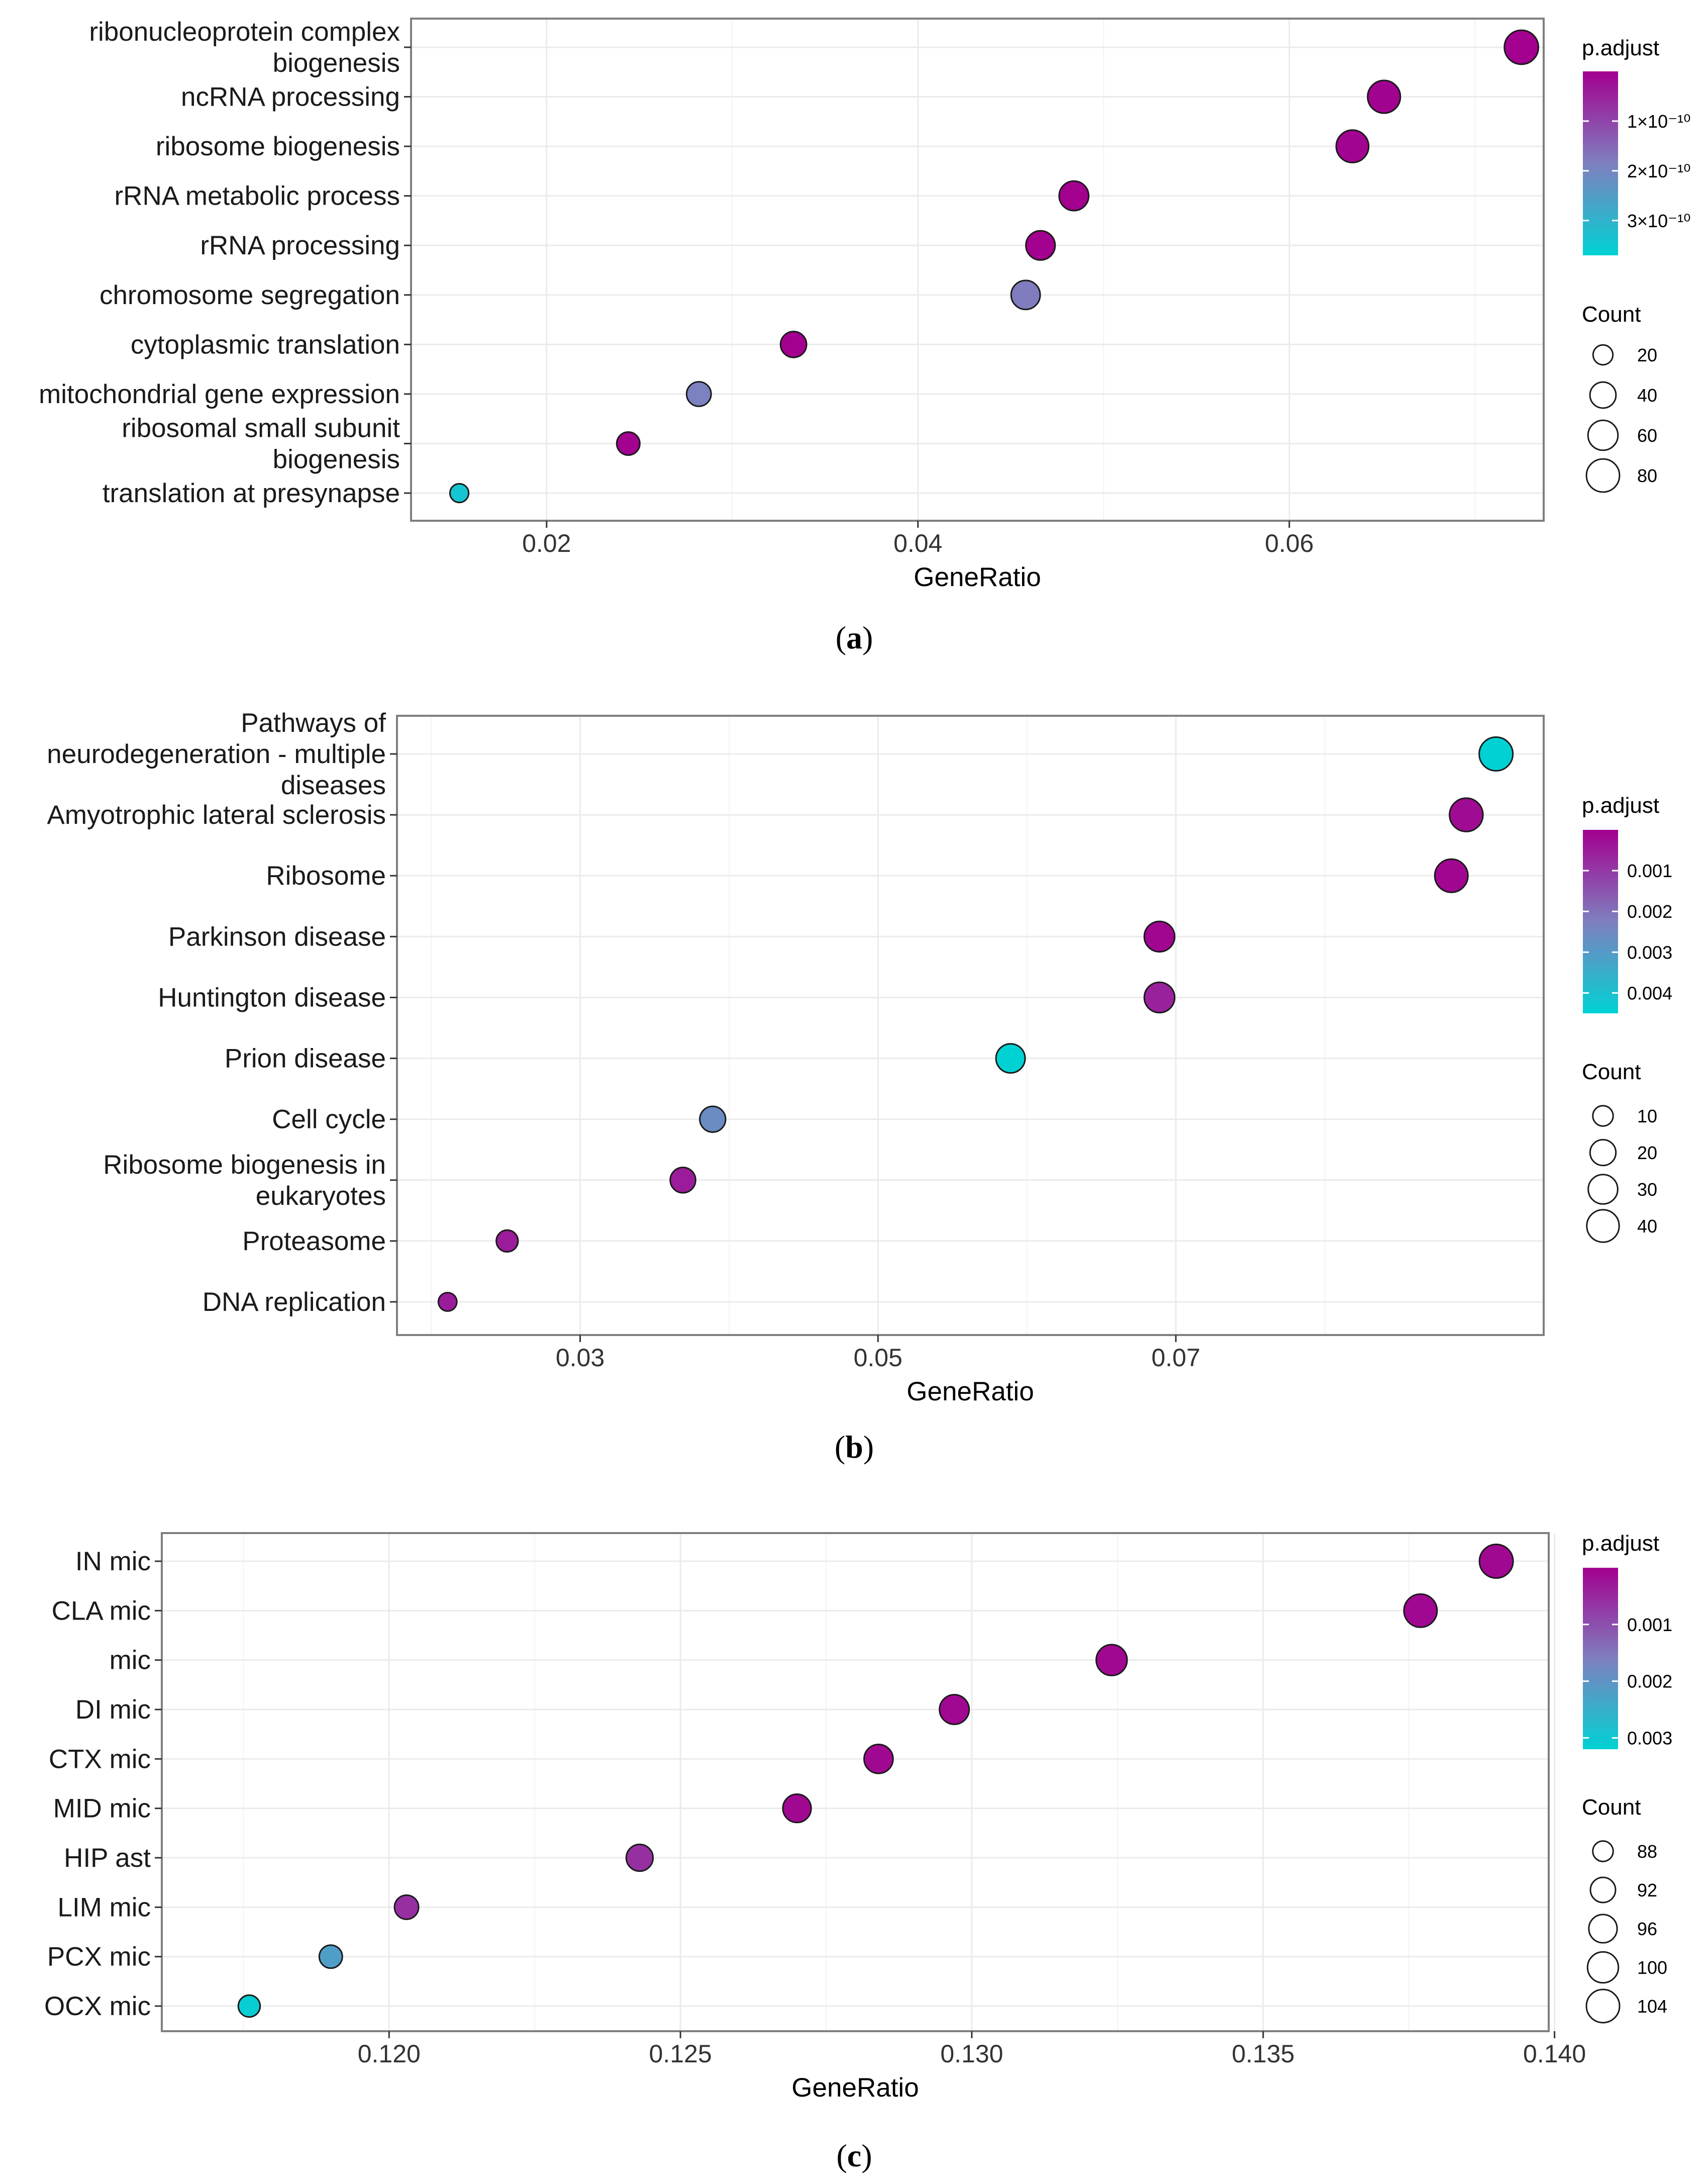 This screenshot has height=2184, width=1708. What do you see at coordinates (98, 2006) in the screenshot?
I see `y-tick-label: OCX mic` at bounding box center [98, 2006].